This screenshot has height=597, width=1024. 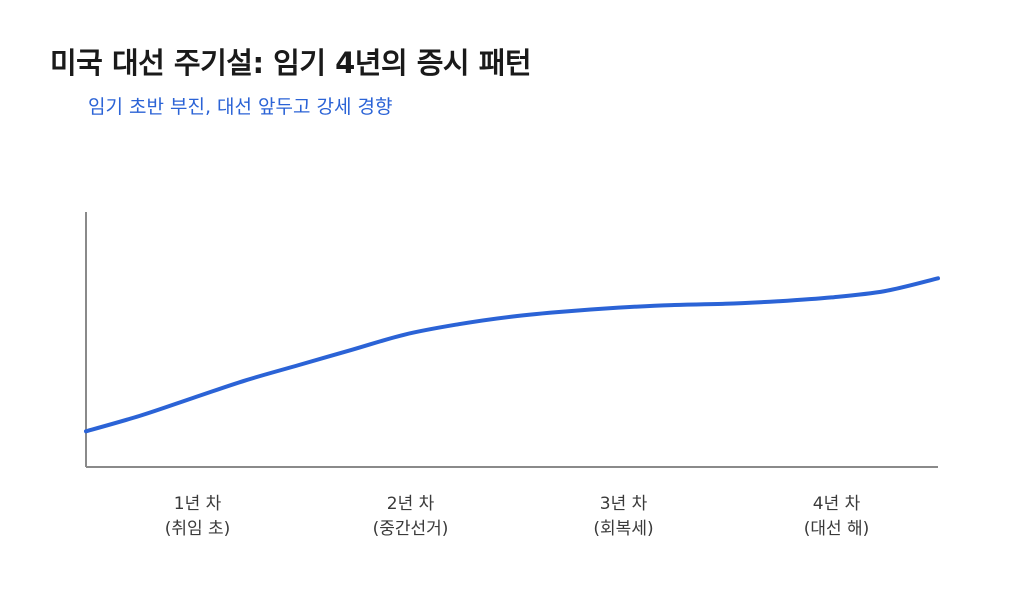 What do you see at coordinates (198, 504) in the screenshot?
I see `x-tick-label-1-line-1: 1년 차` at bounding box center [198, 504].